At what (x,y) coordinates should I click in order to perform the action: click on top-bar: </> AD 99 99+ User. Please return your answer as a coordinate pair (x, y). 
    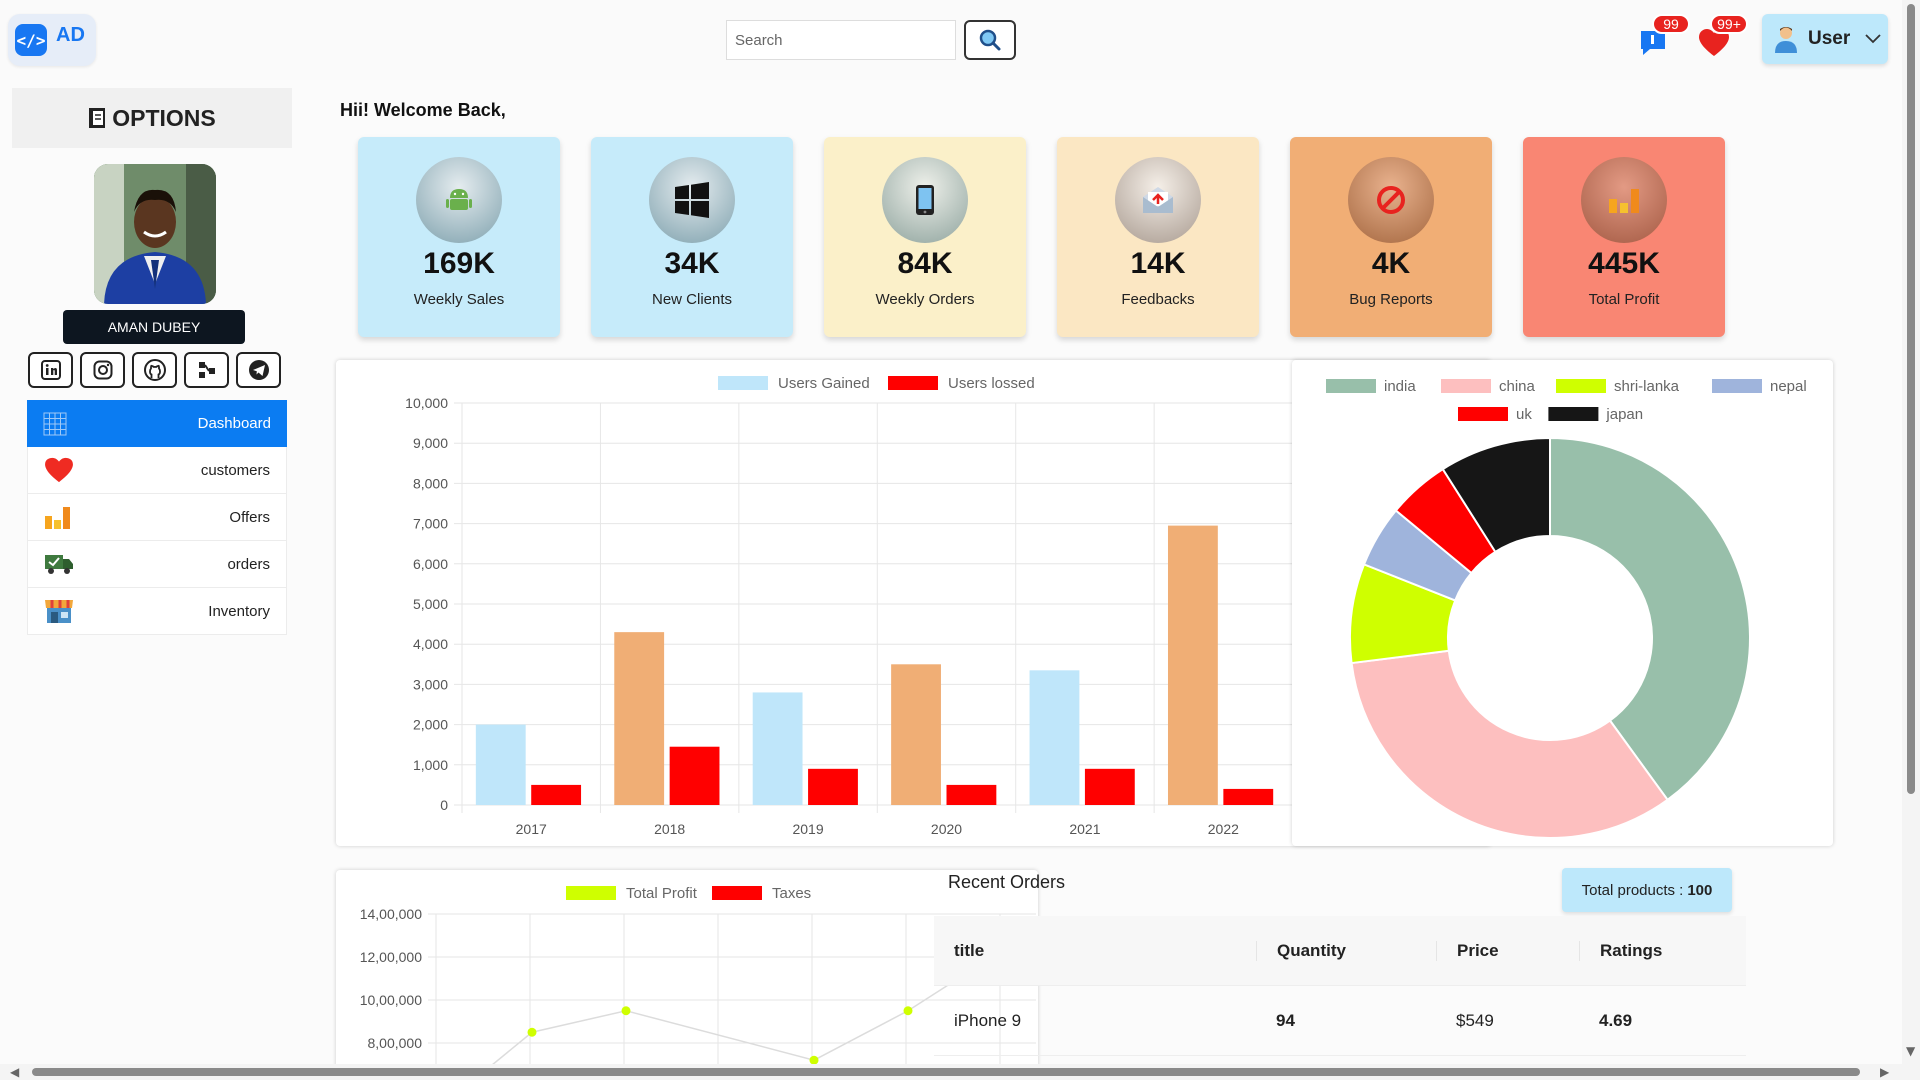
    Looking at the image, I should click on (951, 40).